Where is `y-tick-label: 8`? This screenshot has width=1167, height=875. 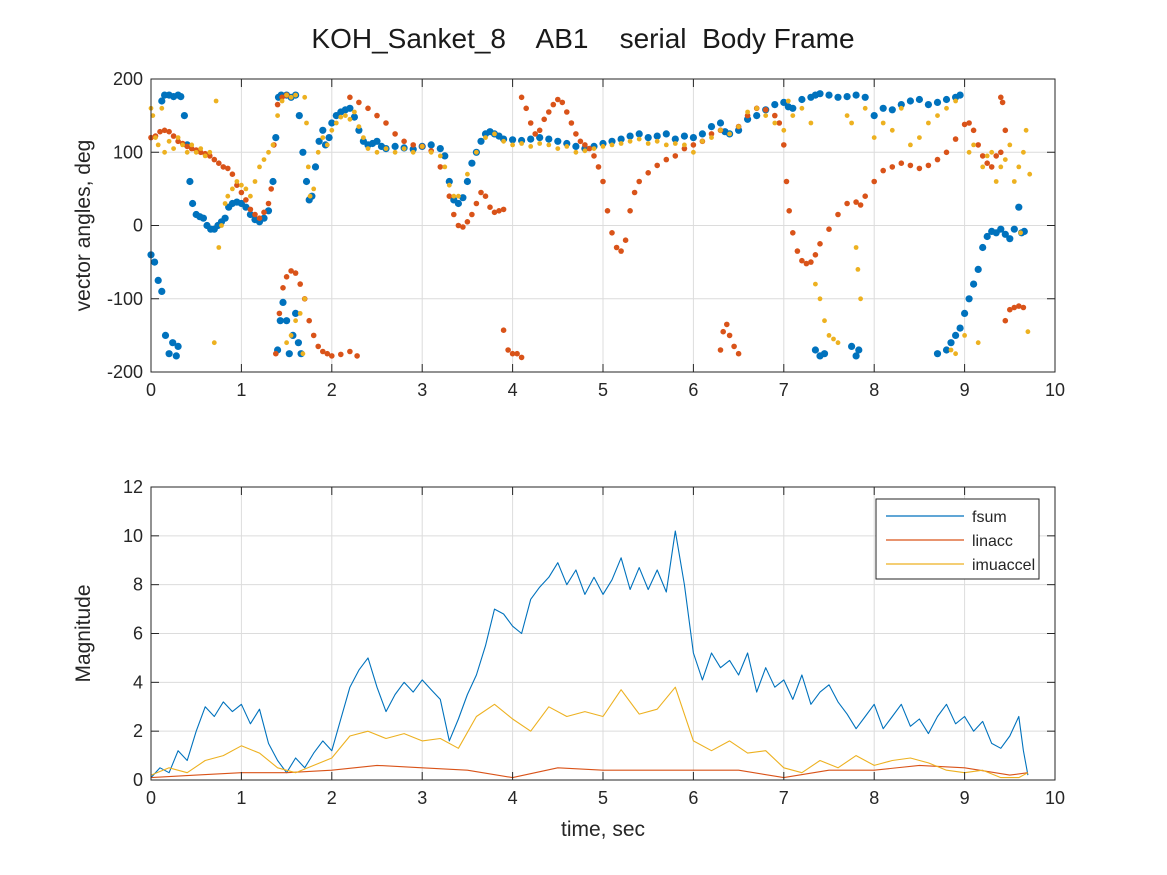 y-tick-label: 8 is located at coordinates (138, 585).